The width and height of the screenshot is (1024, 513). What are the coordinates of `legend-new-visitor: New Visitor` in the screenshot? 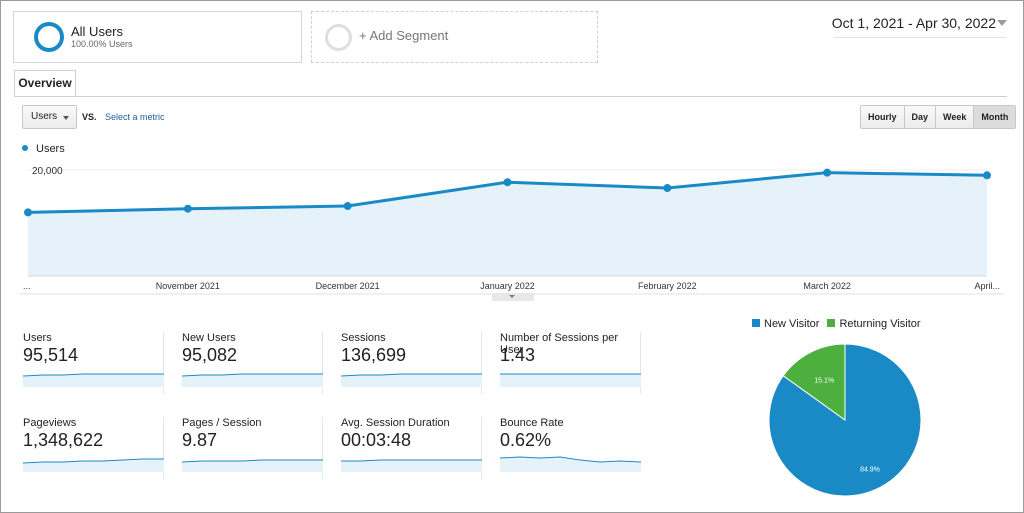 It's located at (785, 324).